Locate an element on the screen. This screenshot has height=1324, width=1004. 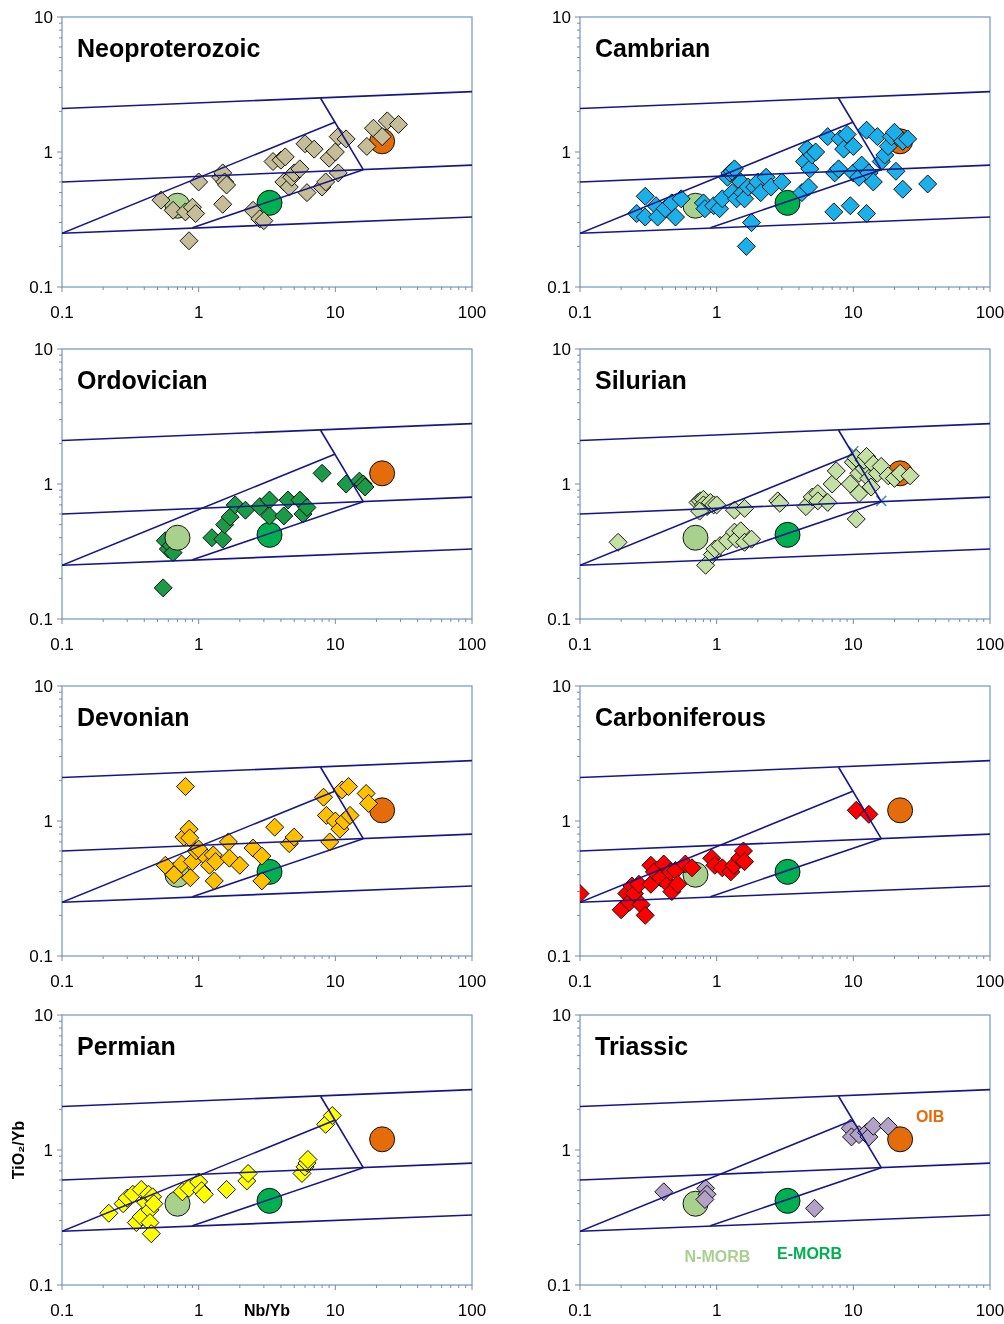
text: N-MORB is located at coordinates (717, 1256).